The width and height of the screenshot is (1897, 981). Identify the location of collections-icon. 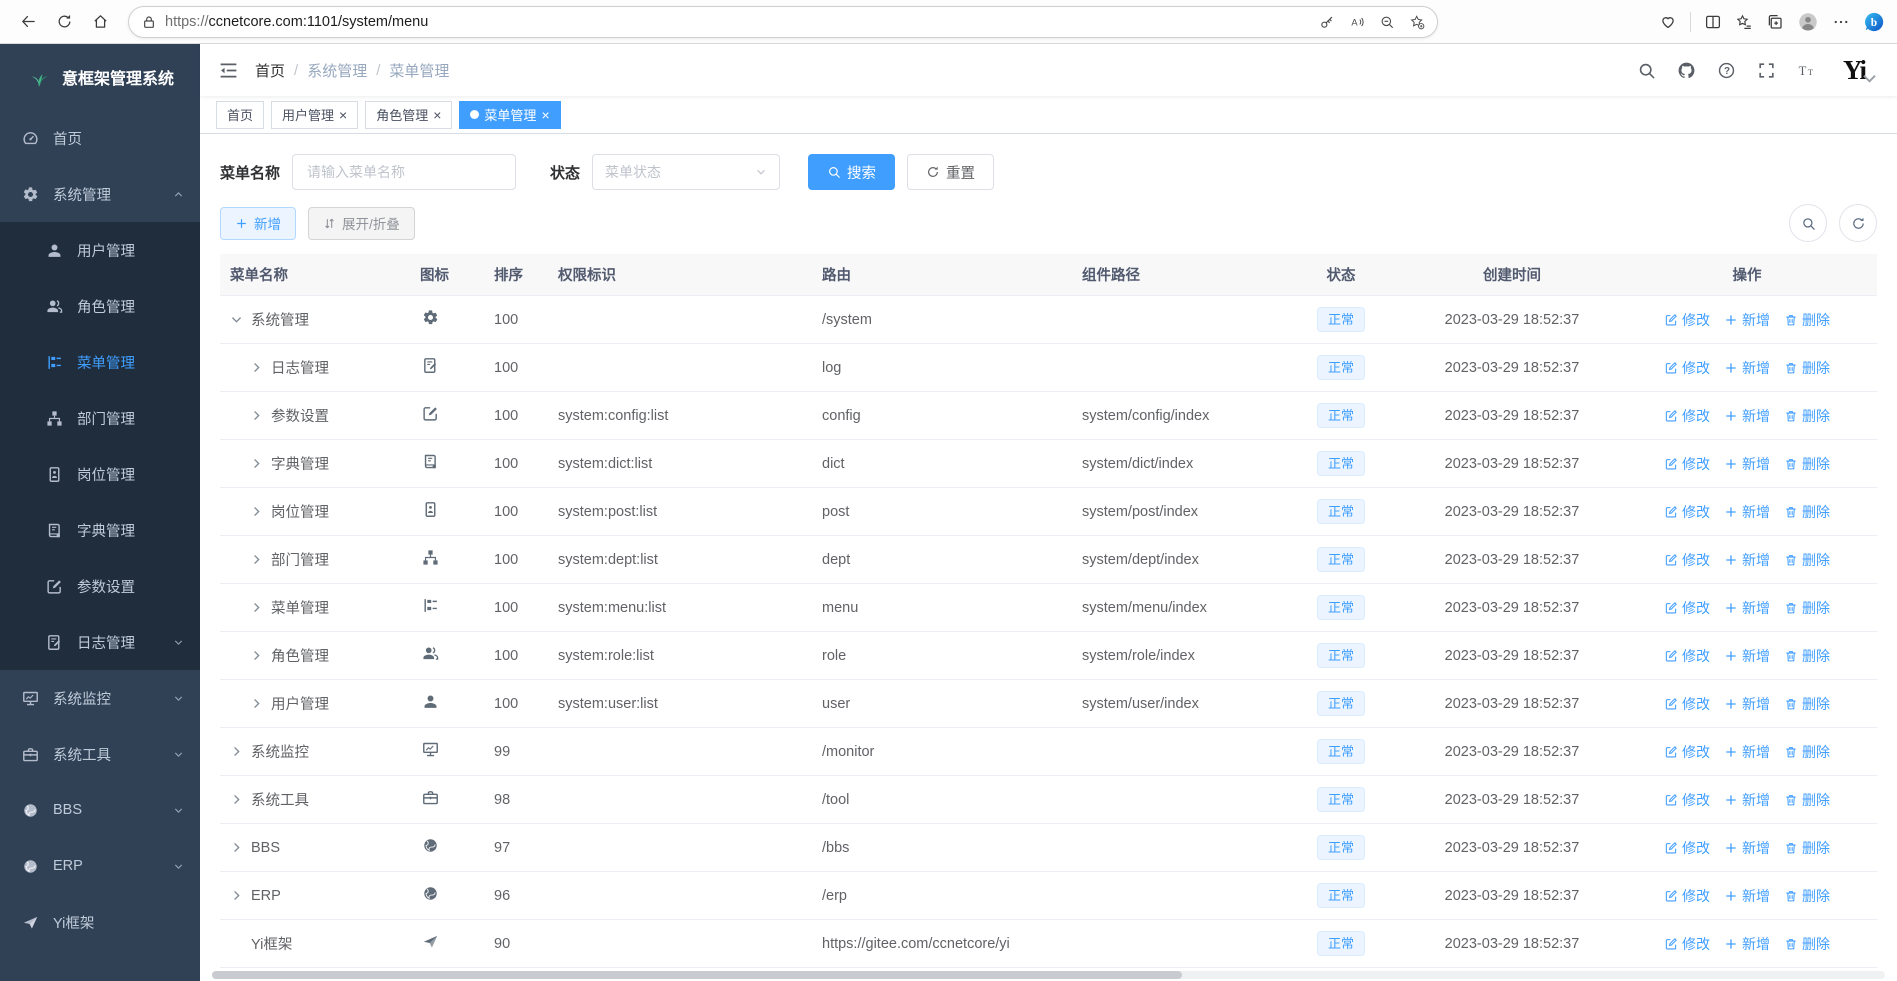
(1775, 22).